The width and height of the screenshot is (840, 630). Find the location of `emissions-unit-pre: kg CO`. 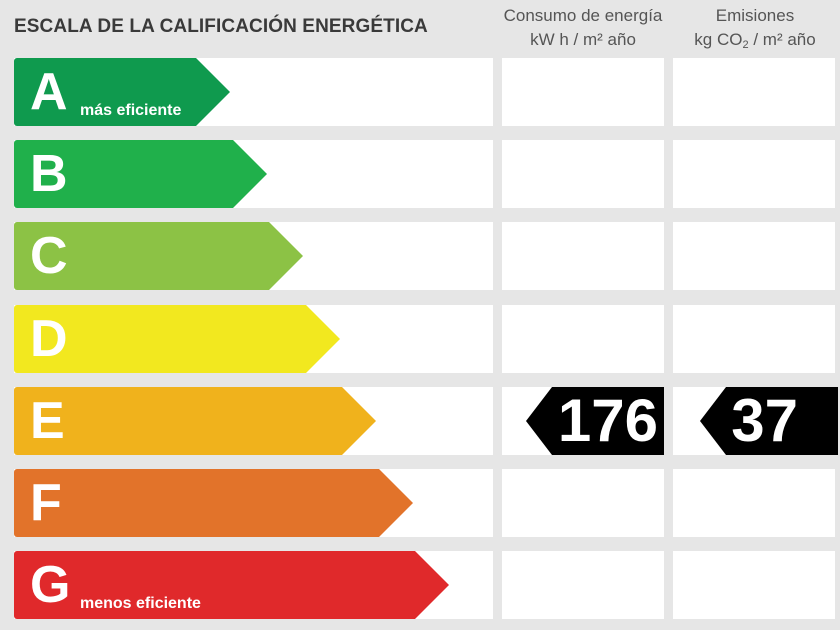

emissions-unit-pre: kg CO is located at coordinates (718, 39).